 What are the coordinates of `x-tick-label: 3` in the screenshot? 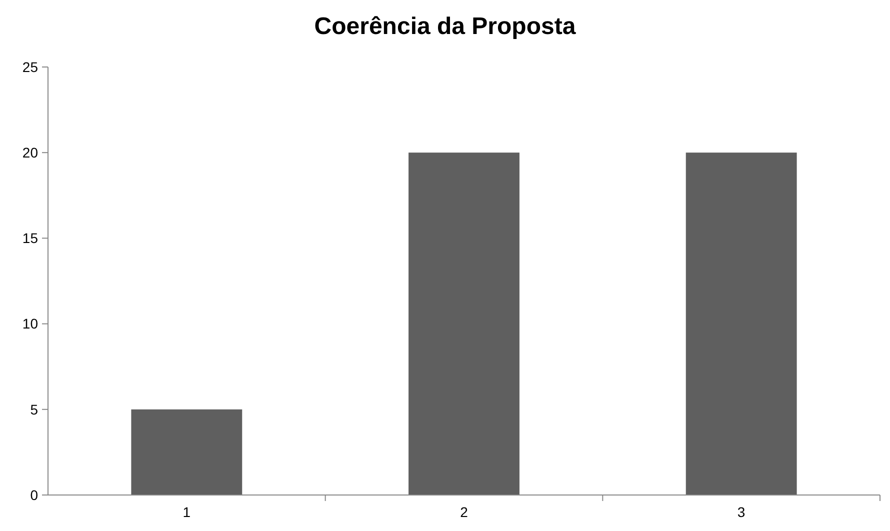 It's located at (741, 512).